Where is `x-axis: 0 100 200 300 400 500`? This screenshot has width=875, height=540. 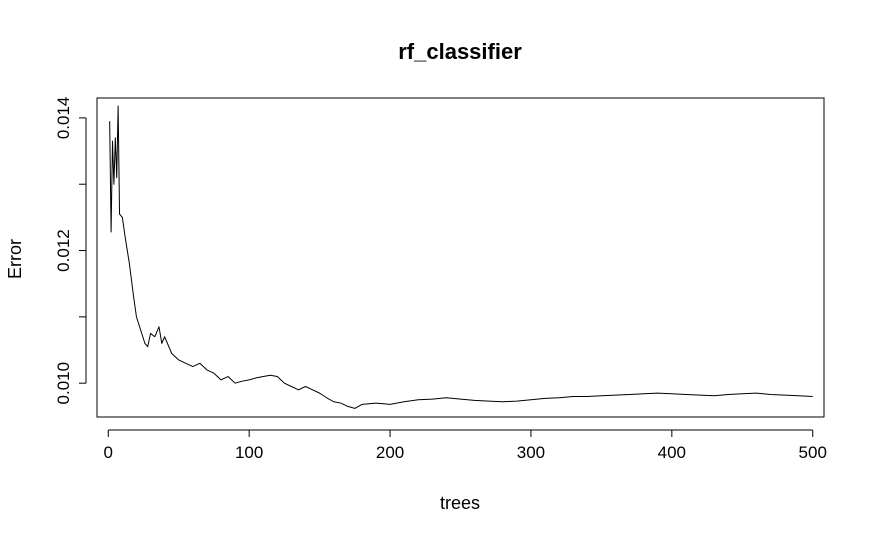 x-axis: 0 100 200 300 400 500 is located at coordinates (465, 445).